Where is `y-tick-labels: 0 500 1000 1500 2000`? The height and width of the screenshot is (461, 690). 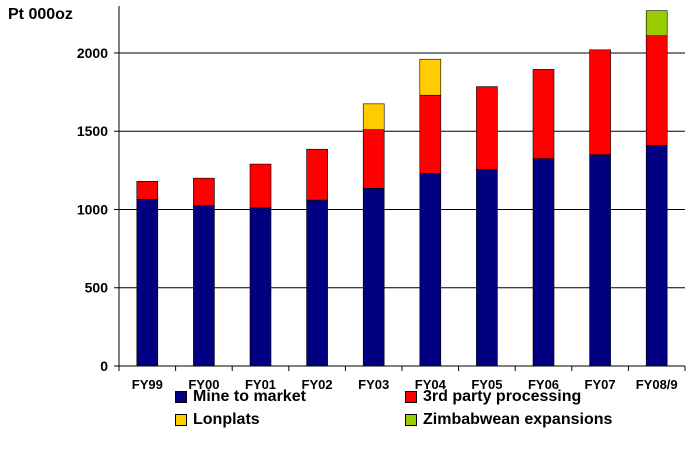
y-tick-labels: 0 500 1000 1500 2000 is located at coordinates (92, 209).